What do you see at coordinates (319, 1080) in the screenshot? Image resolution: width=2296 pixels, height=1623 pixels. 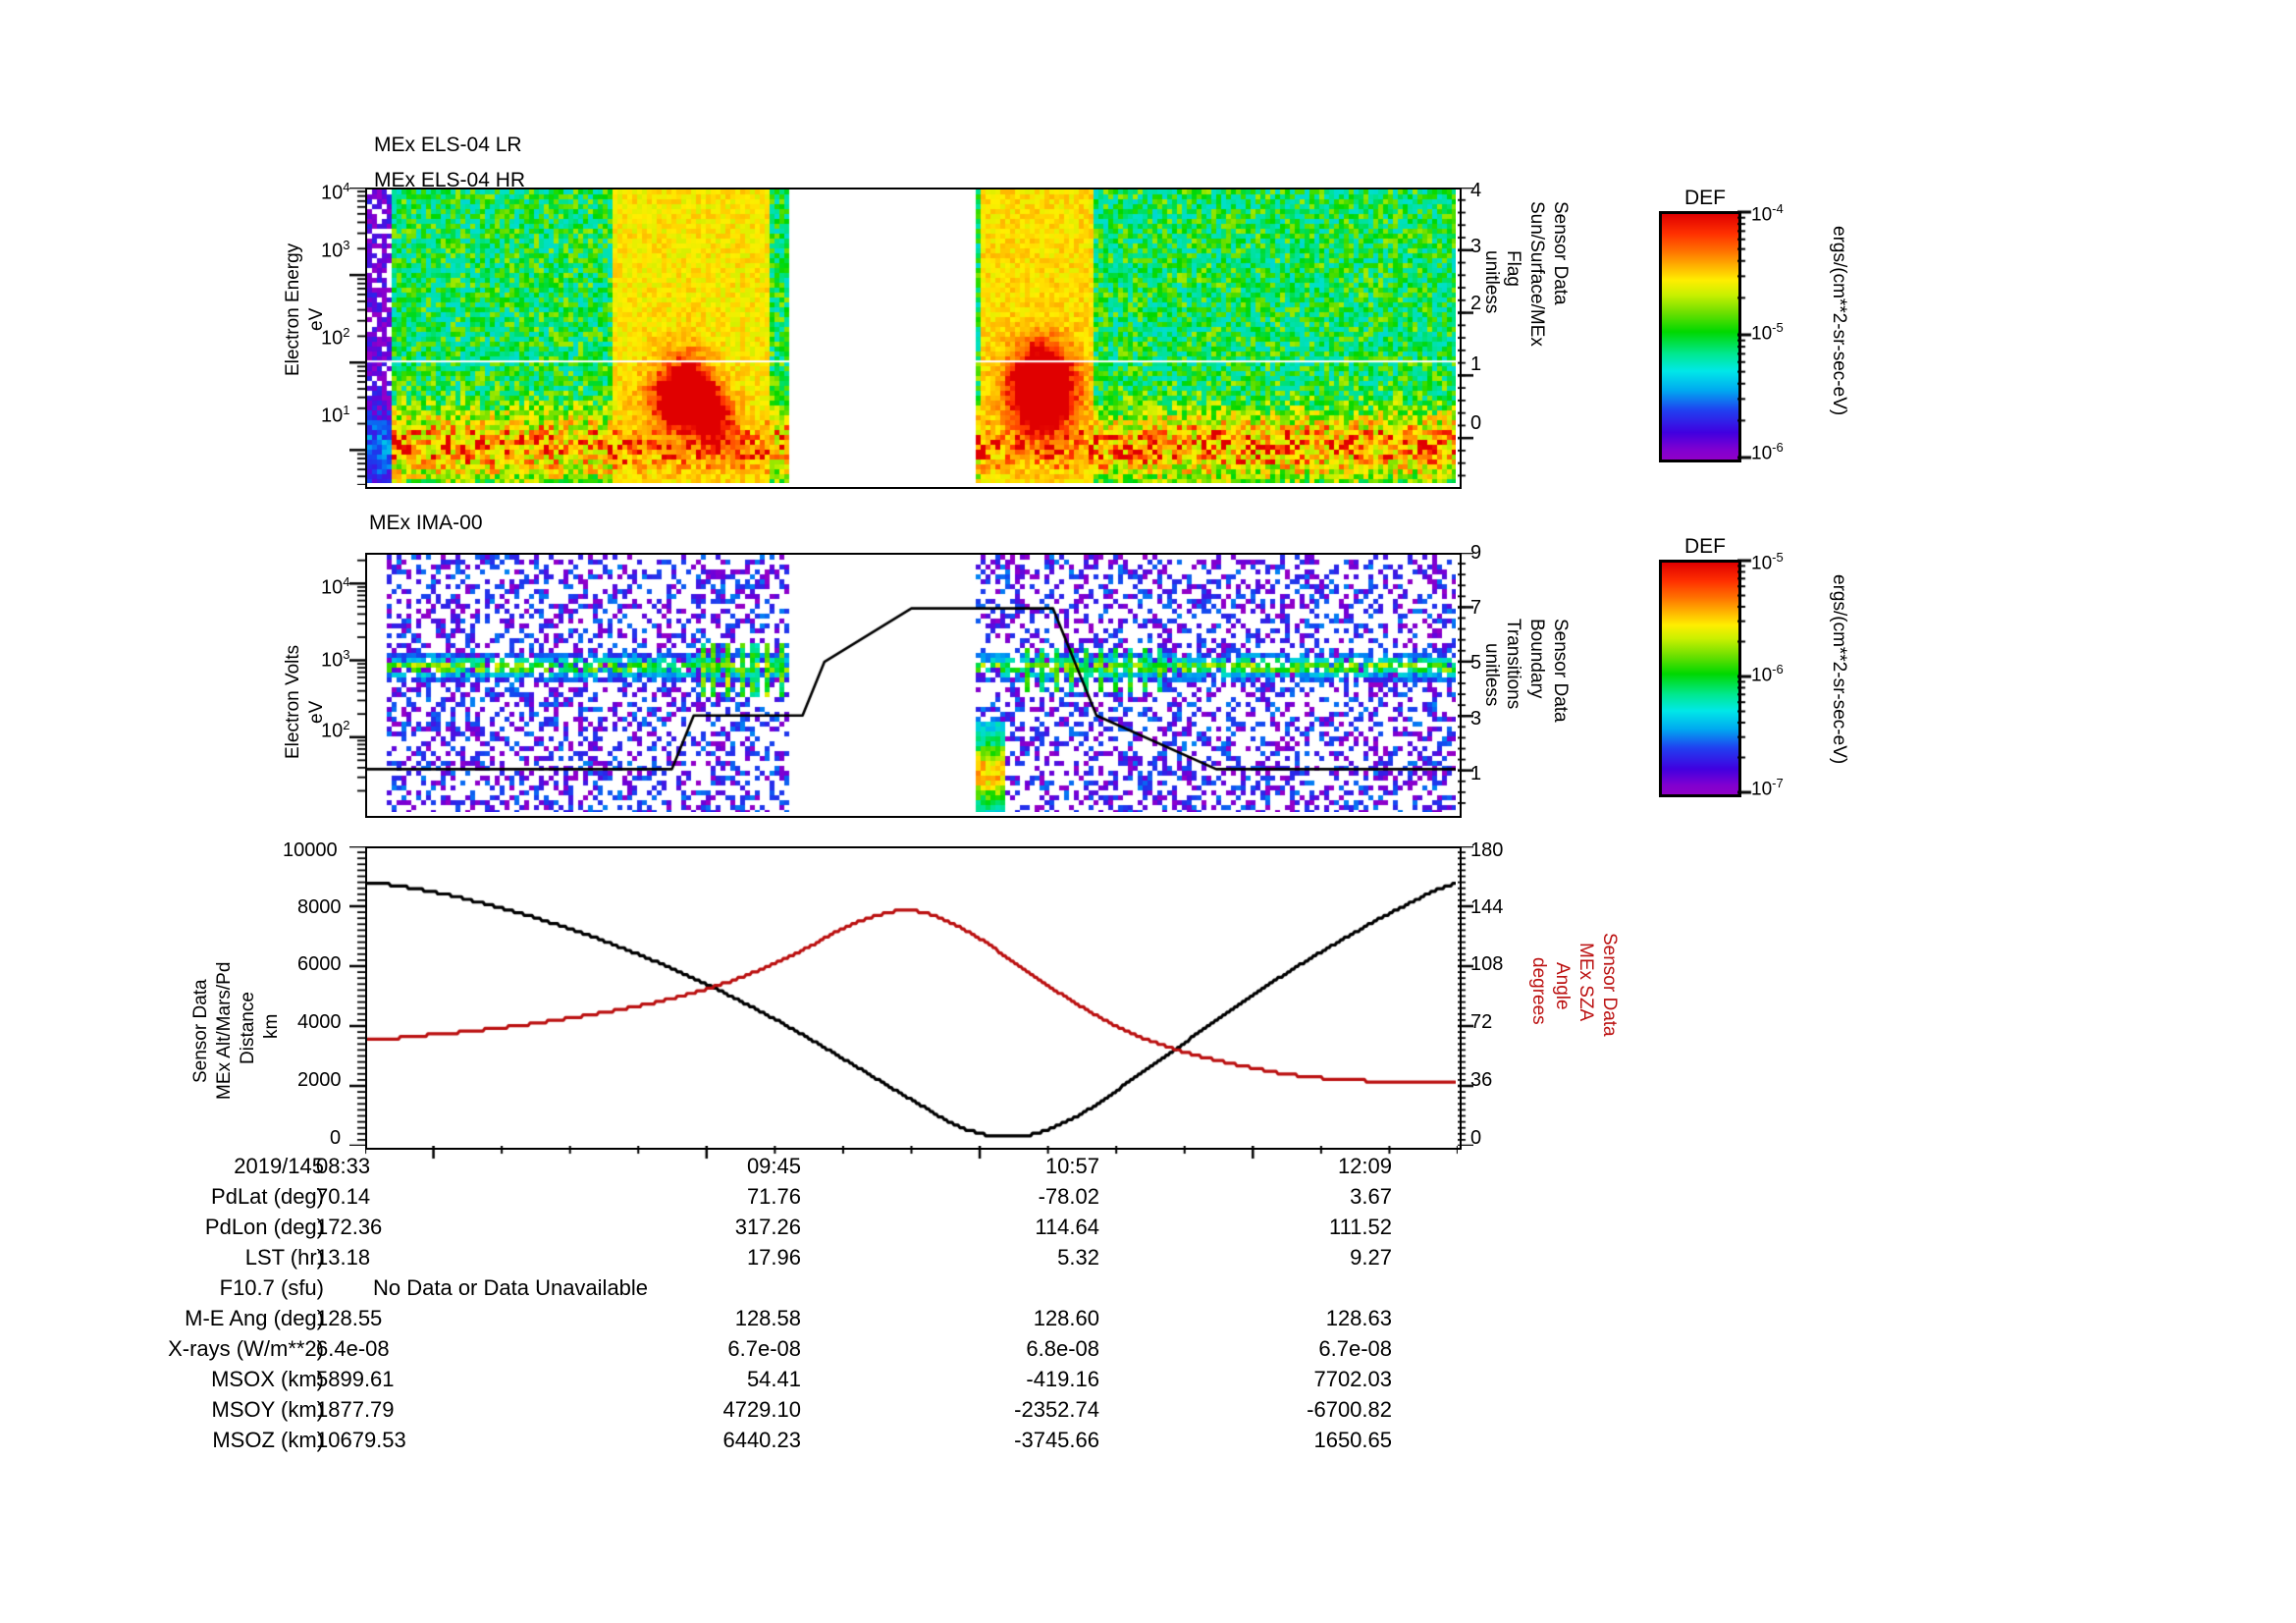 I see `panel3-ytick-4: 2000` at bounding box center [319, 1080].